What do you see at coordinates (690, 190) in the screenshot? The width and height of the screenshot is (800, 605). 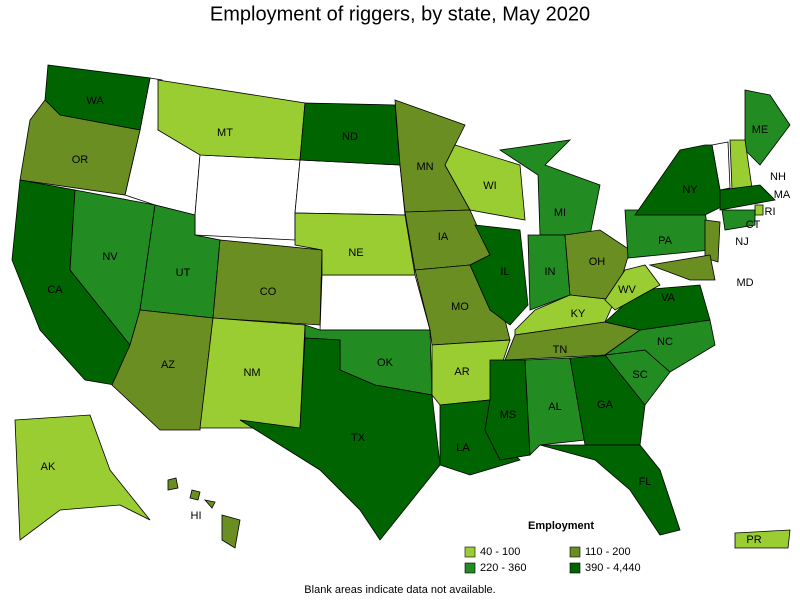 I see `state-label: NY` at bounding box center [690, 190].